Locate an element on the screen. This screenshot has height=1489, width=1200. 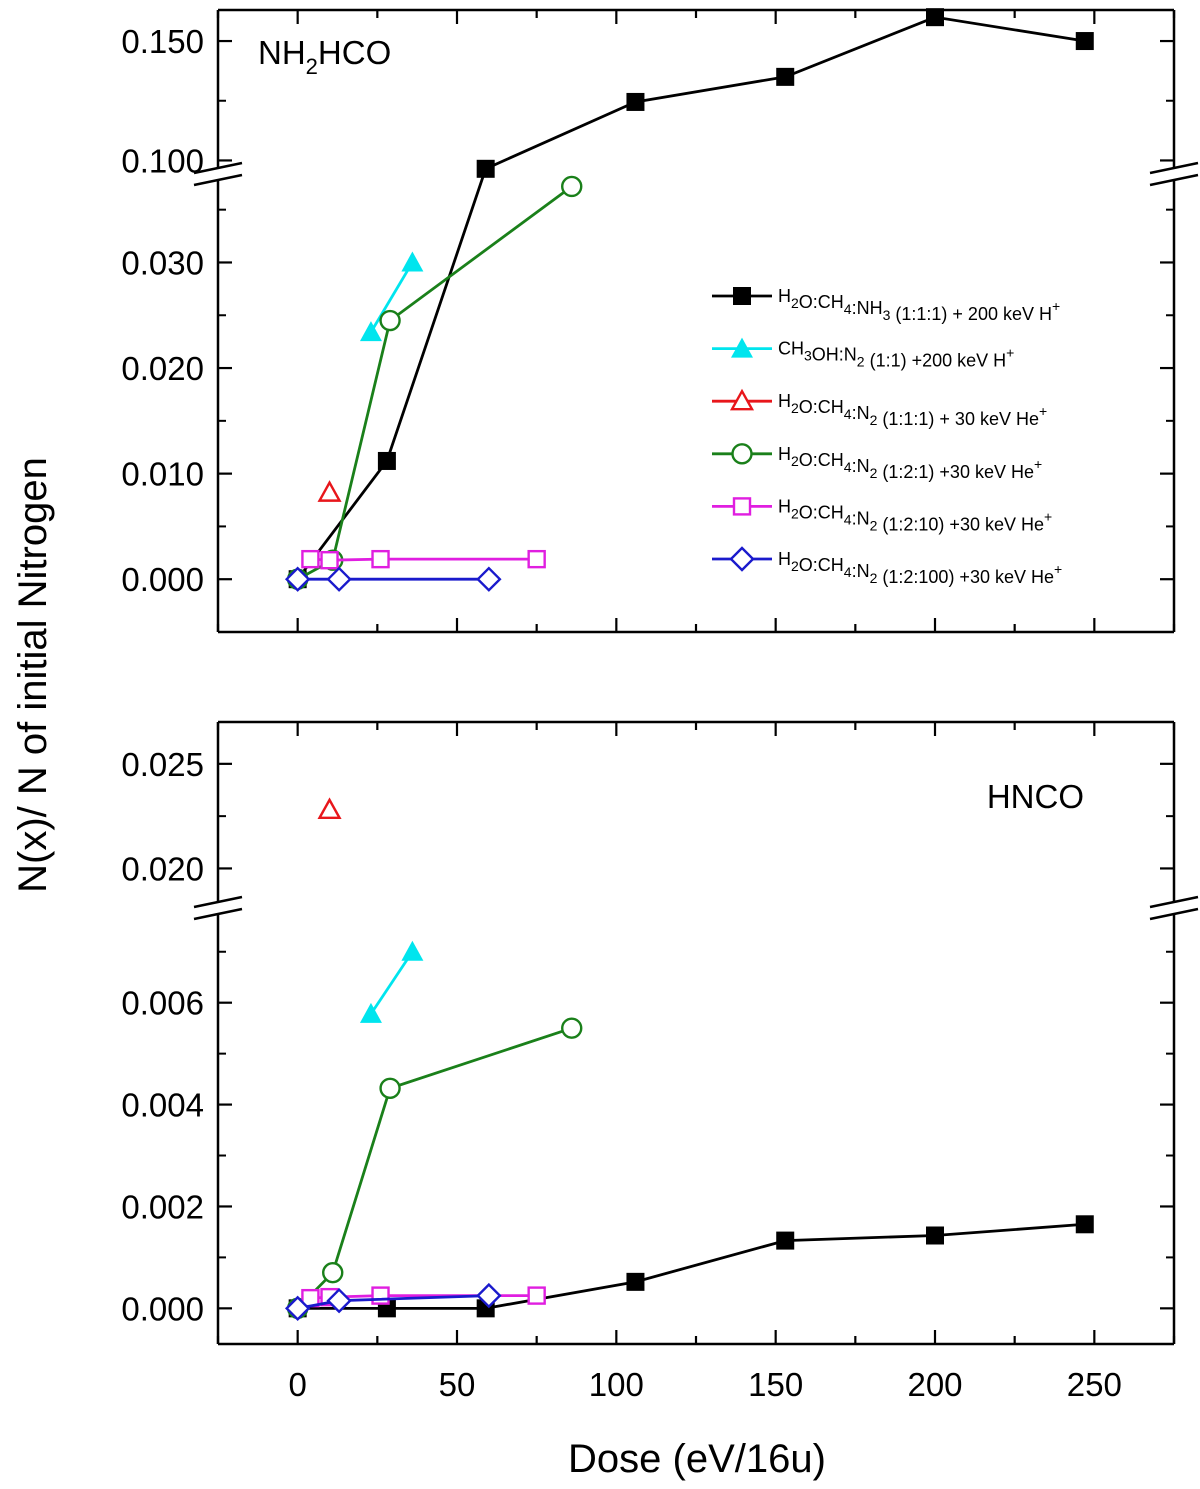
y-tick-label: 0.100 is located at coordinates (162, 160).